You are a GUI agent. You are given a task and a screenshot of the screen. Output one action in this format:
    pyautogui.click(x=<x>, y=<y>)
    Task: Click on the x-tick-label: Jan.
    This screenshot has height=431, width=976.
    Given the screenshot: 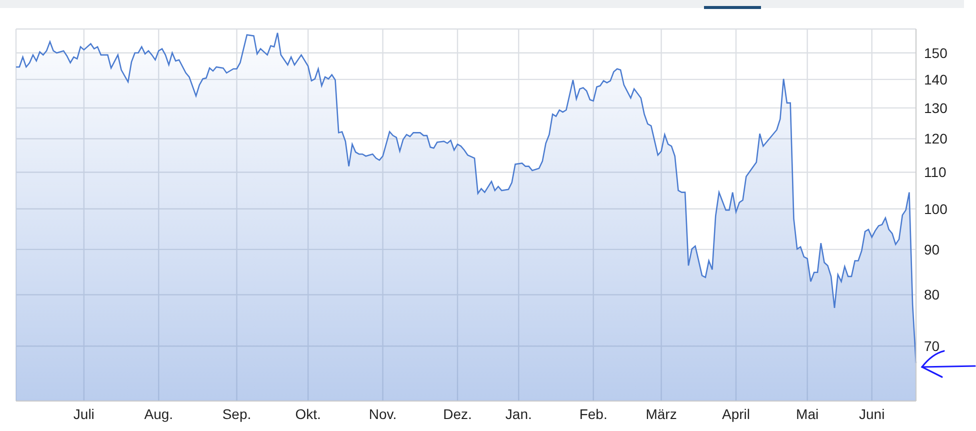 What is the action you would take?
    pyautogui.click(x=518, y=414)
    